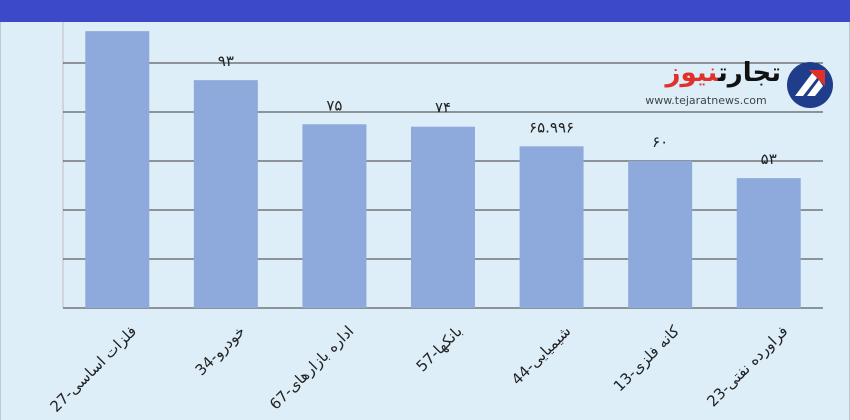 The image size is (850, 420). Describe the element at coordinates (425, 11) in the screenshot. I see `top-banner` at that location.